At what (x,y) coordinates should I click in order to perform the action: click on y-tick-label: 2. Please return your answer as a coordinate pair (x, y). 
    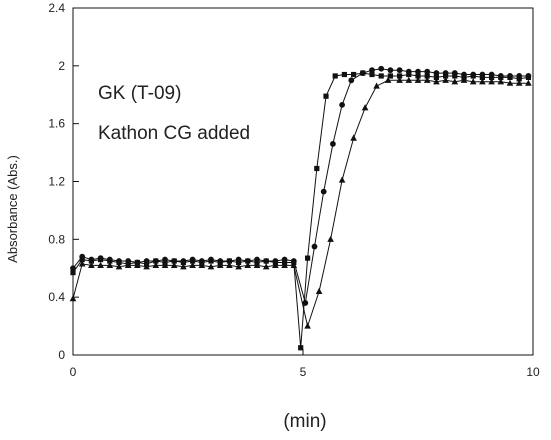
    Looking at the image, I should click on (61, 66).